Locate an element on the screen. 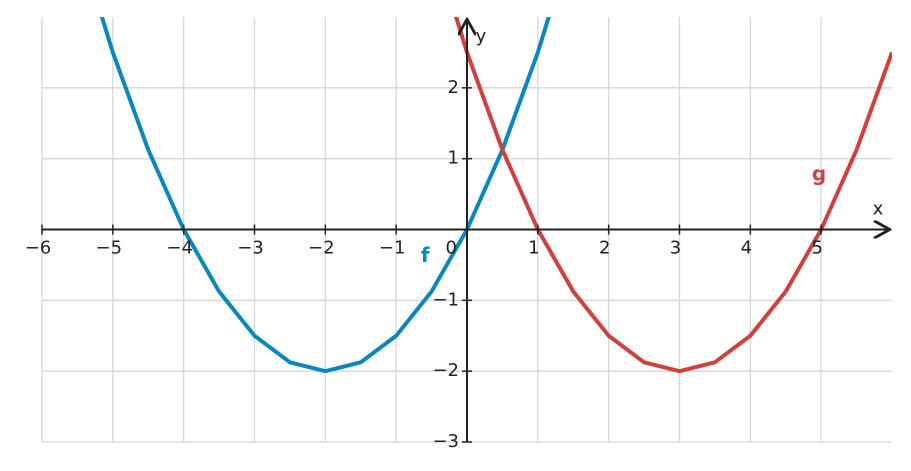 The image size is (911, 471). x-tick-label: −3 is located at coordinates (250, 248).